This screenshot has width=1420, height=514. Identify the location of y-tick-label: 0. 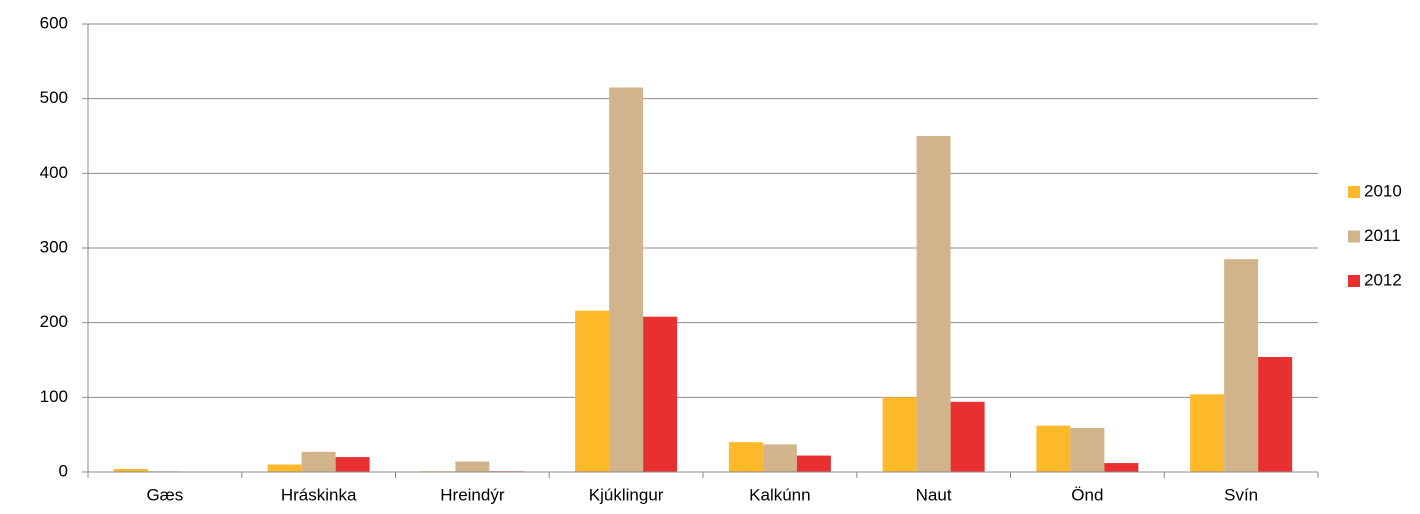
(63, 470).